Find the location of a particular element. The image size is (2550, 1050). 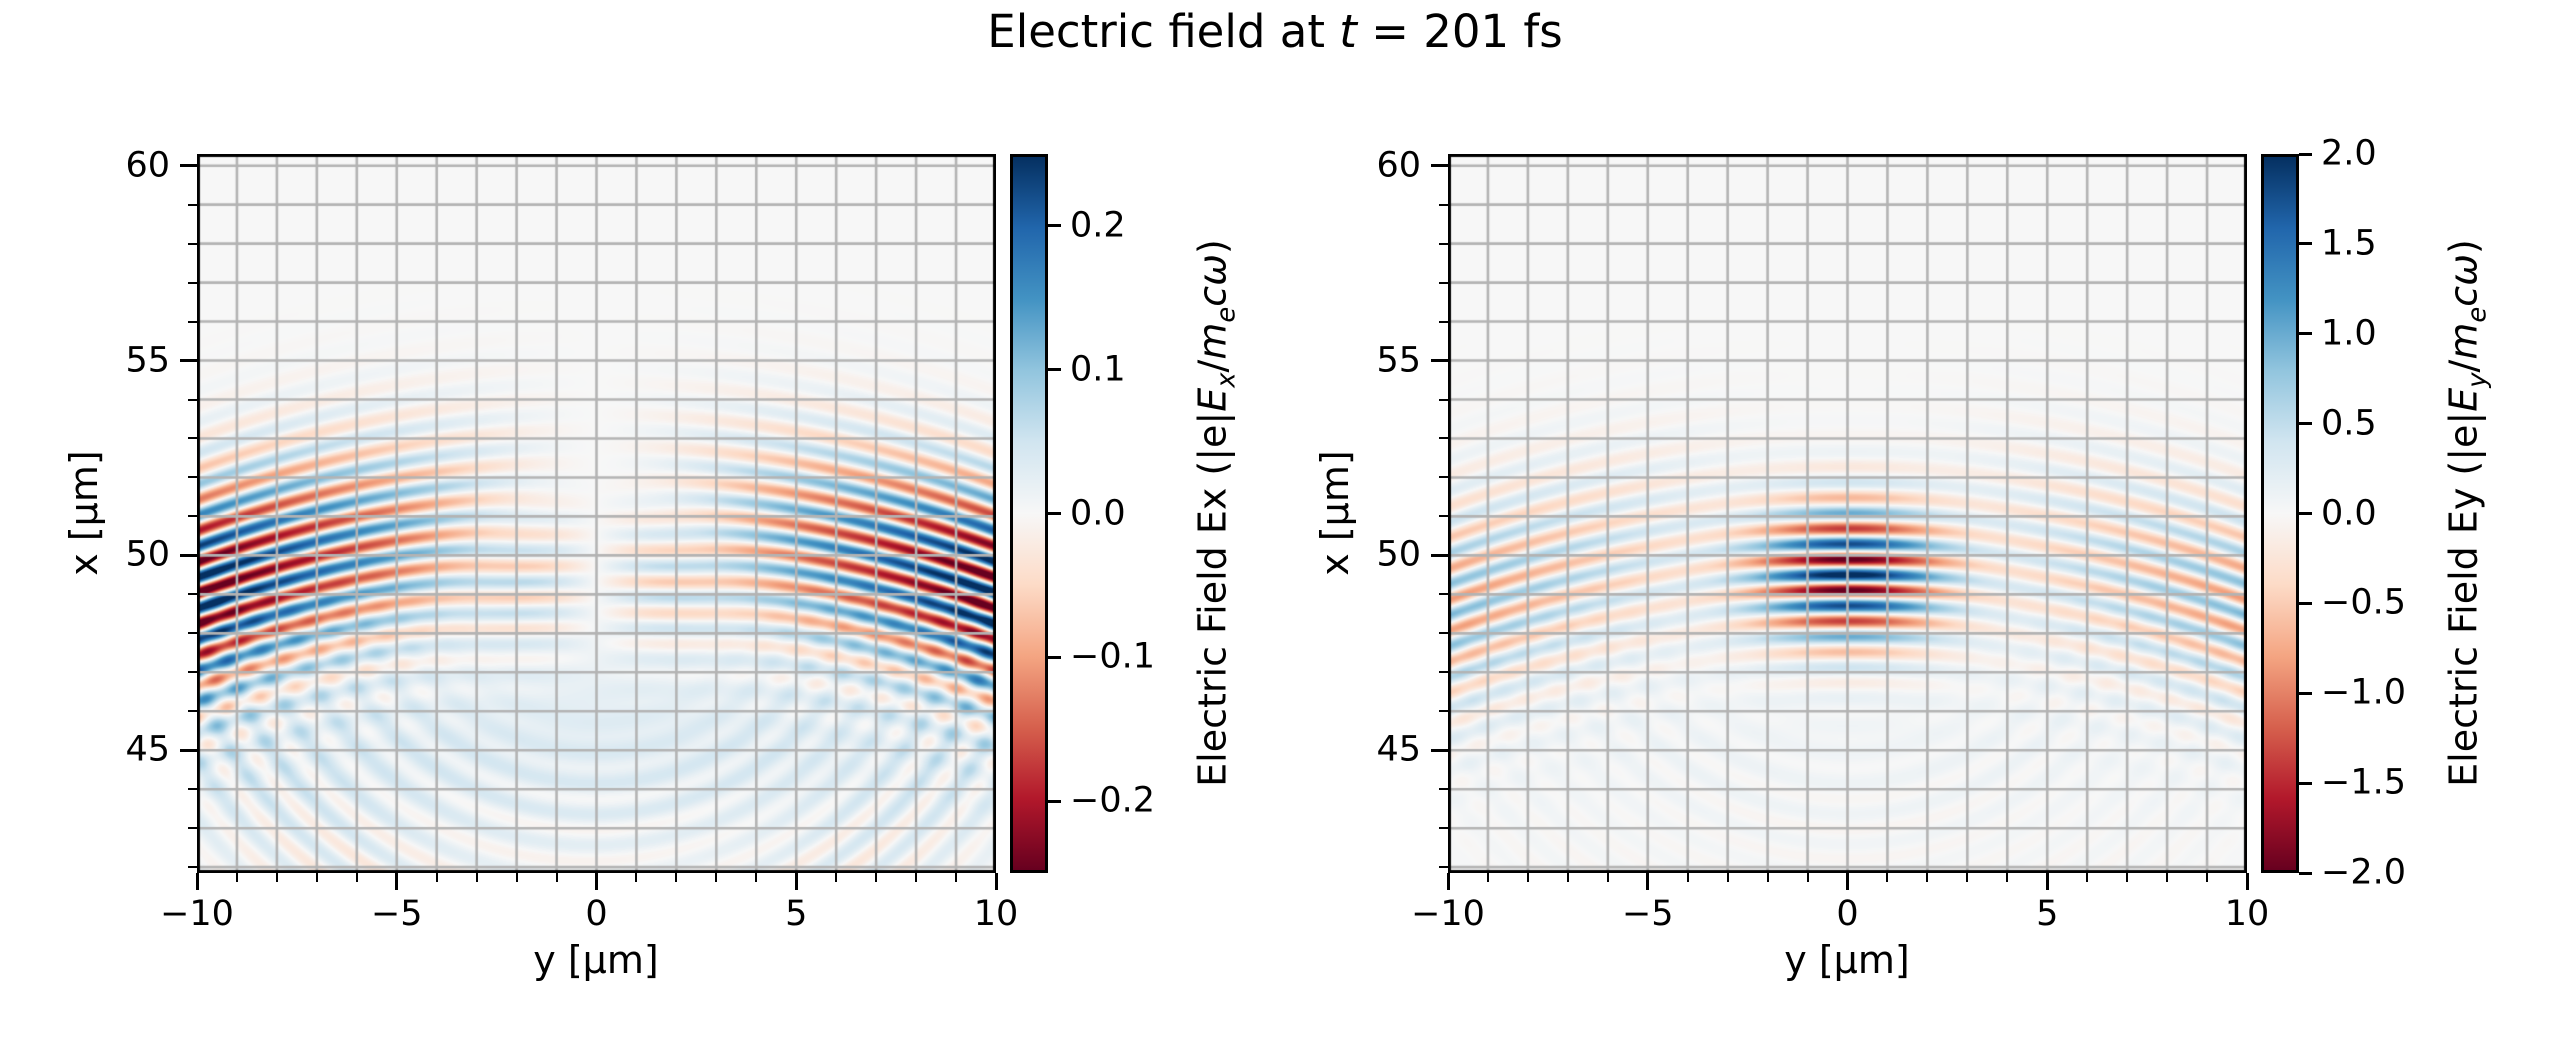

colorbar-label-ey: Electric Field Ey (|e|Ey/mecω) is located at coordinates (2467, 513).